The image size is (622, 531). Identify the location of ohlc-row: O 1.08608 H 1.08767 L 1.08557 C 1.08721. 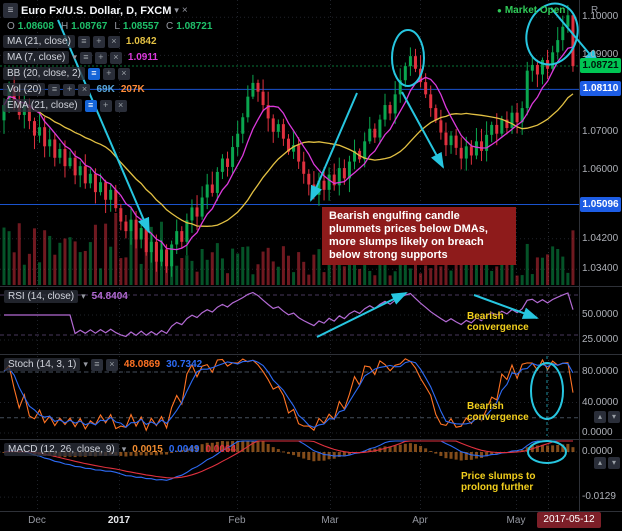
(107, 26).